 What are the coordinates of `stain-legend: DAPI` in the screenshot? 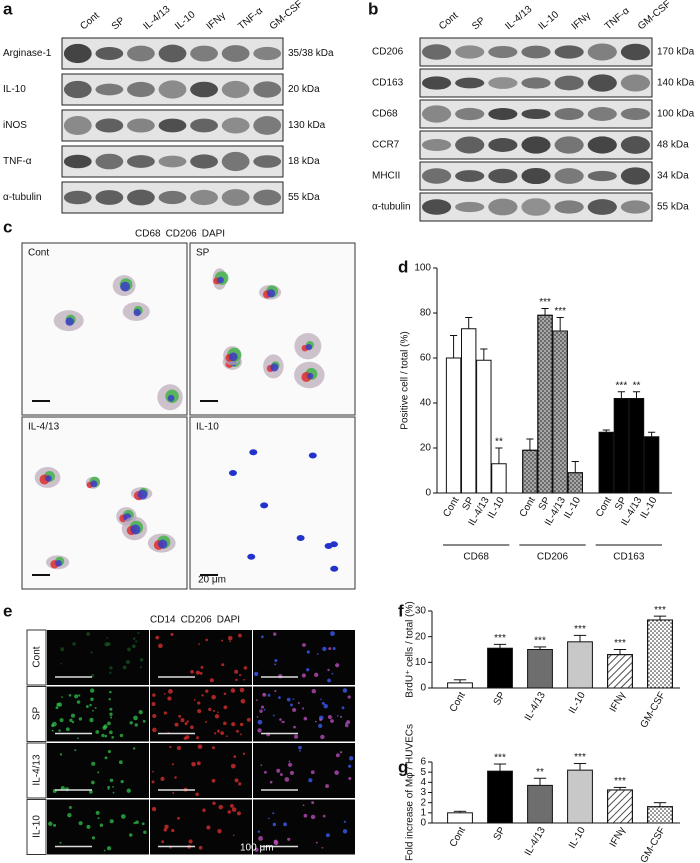 It's located at (228, 620).